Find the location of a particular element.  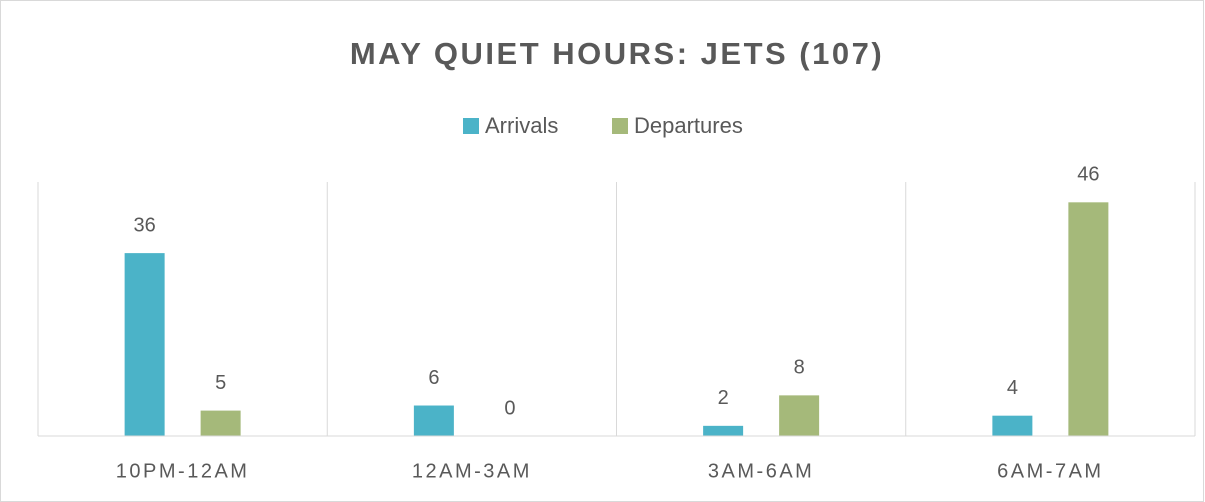

data-label: 4 is located at coordinates (1012, 388).